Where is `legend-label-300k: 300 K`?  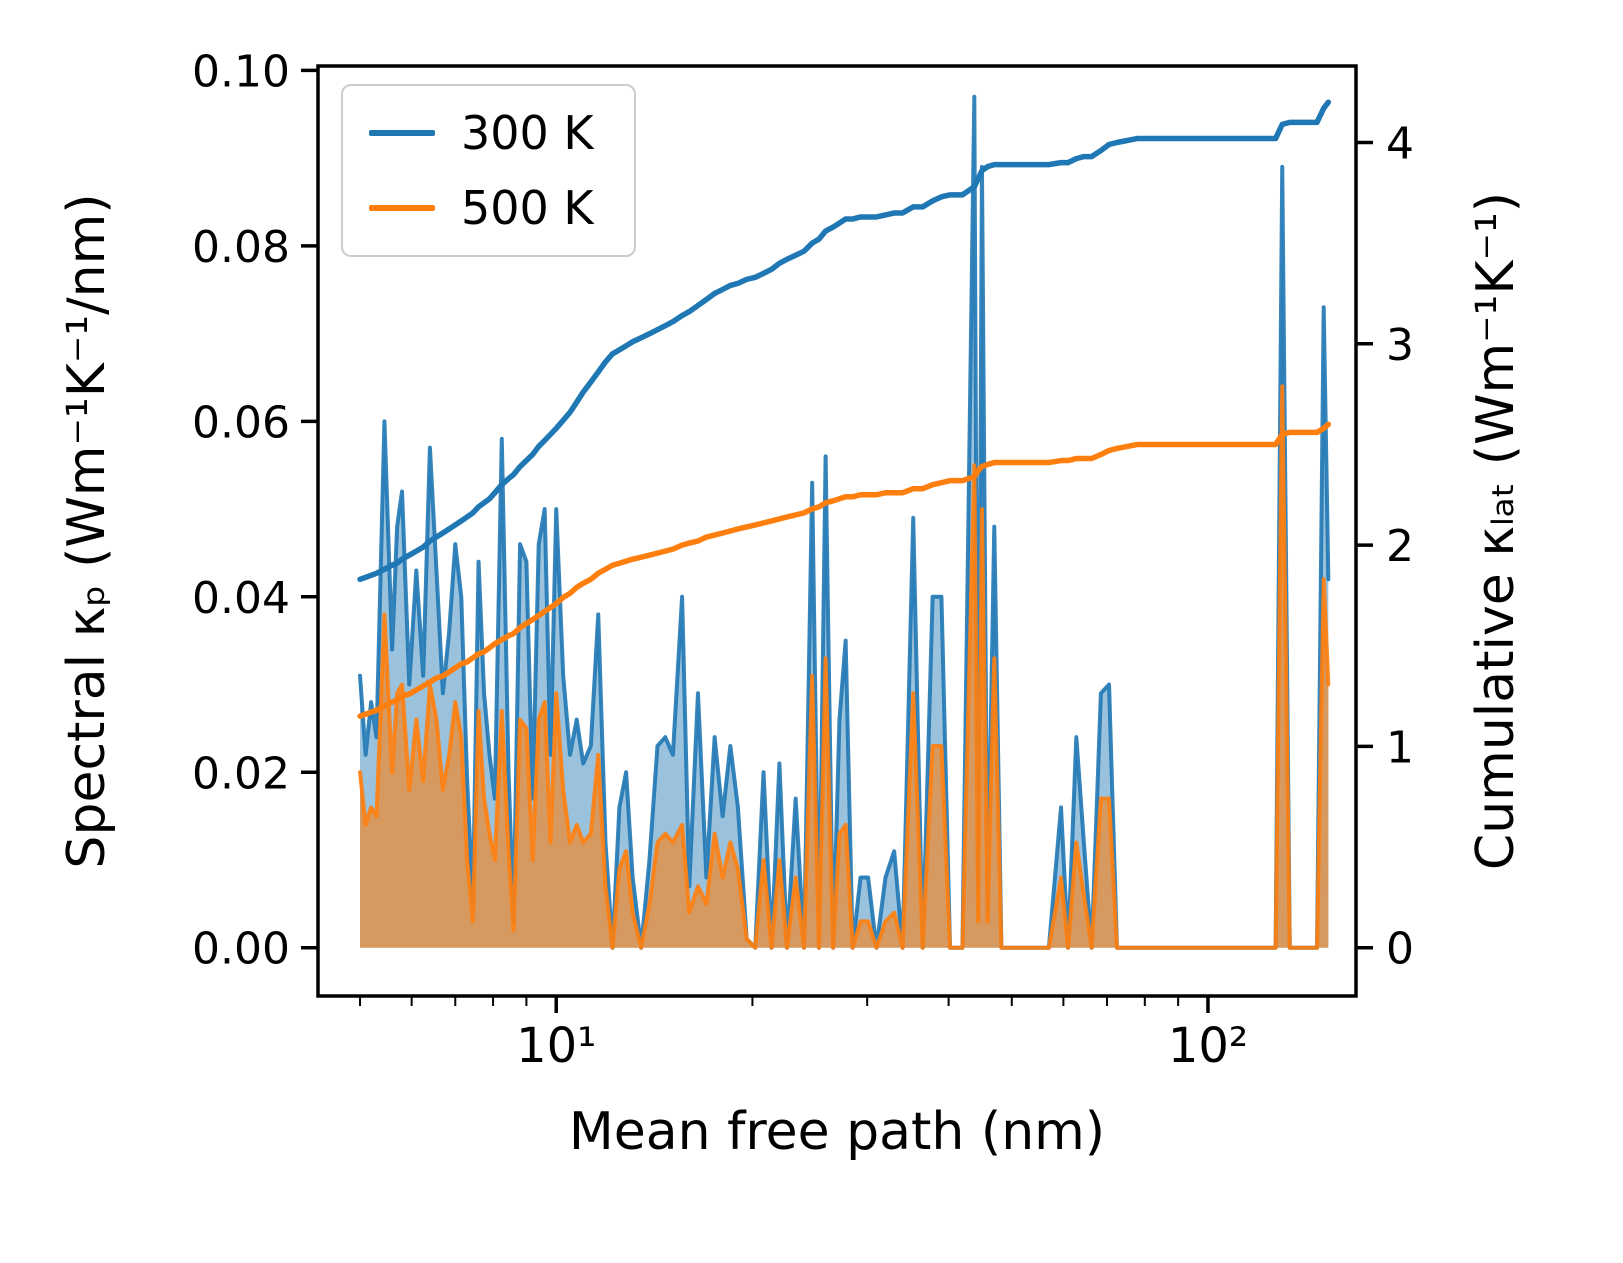
legend-label-300k: 300 K is located at coordinates (527, 133).